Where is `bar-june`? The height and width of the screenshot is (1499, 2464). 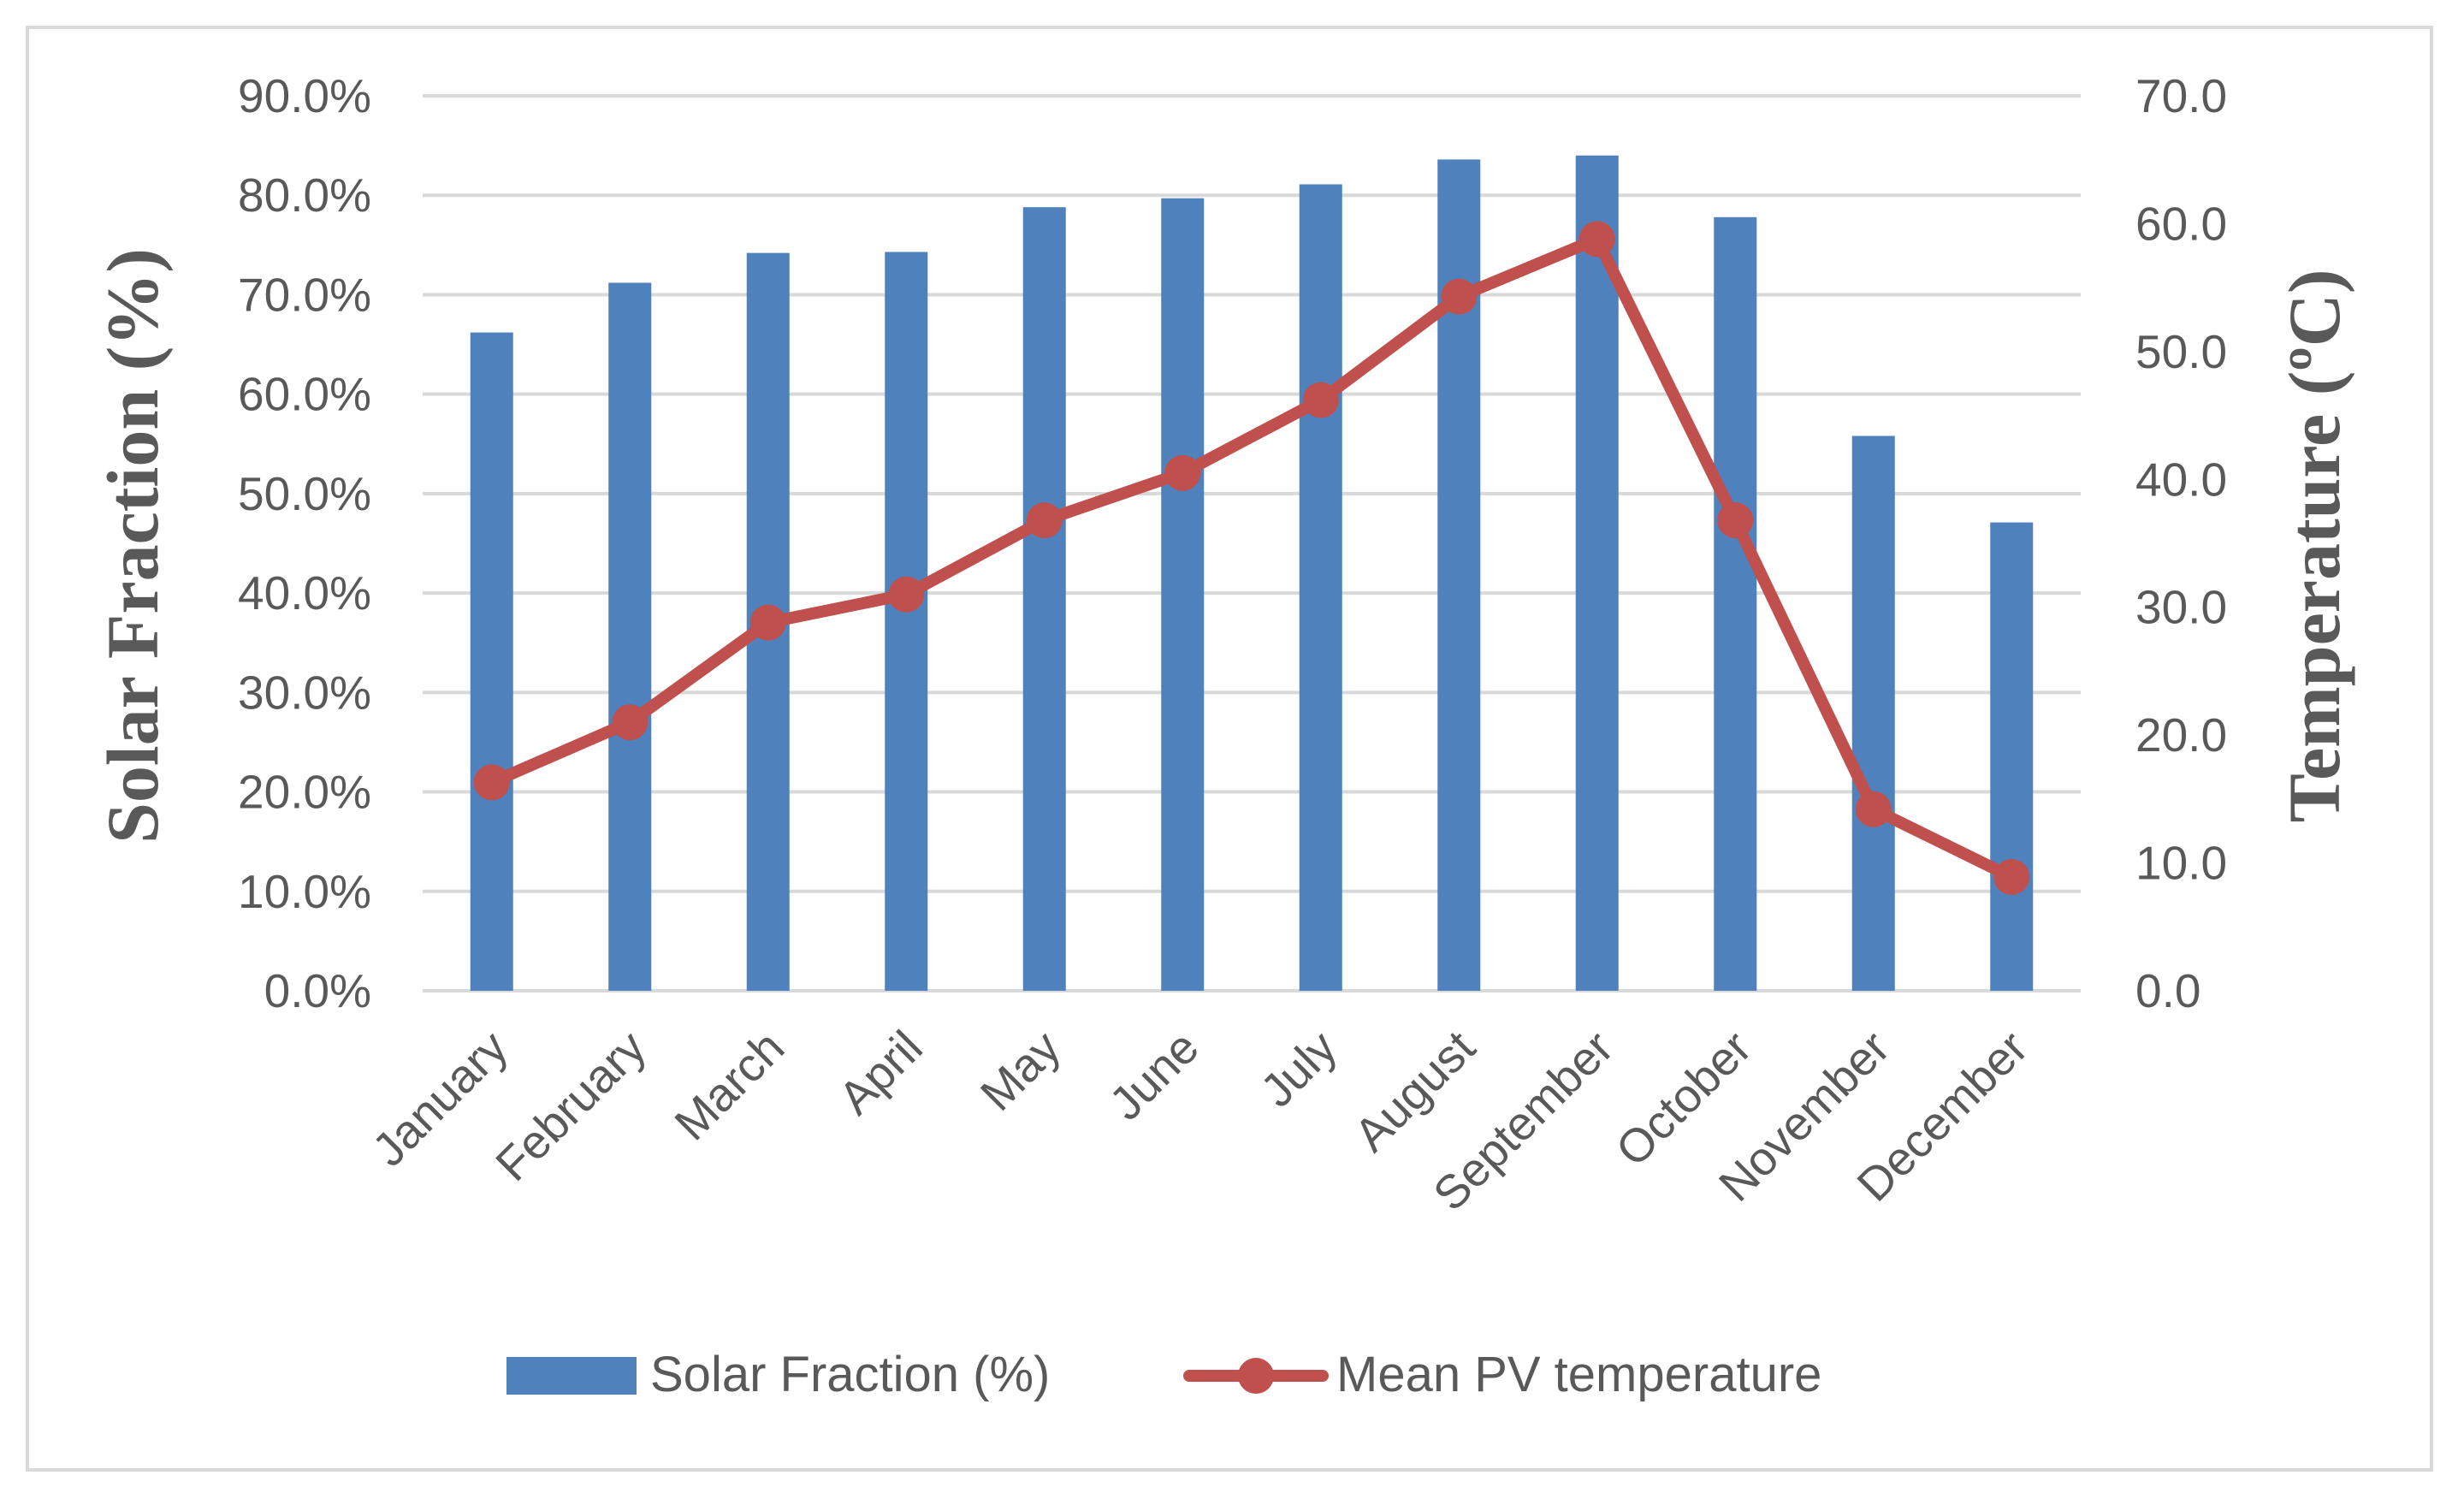 bar-june is located at coordinates (1183, 595).